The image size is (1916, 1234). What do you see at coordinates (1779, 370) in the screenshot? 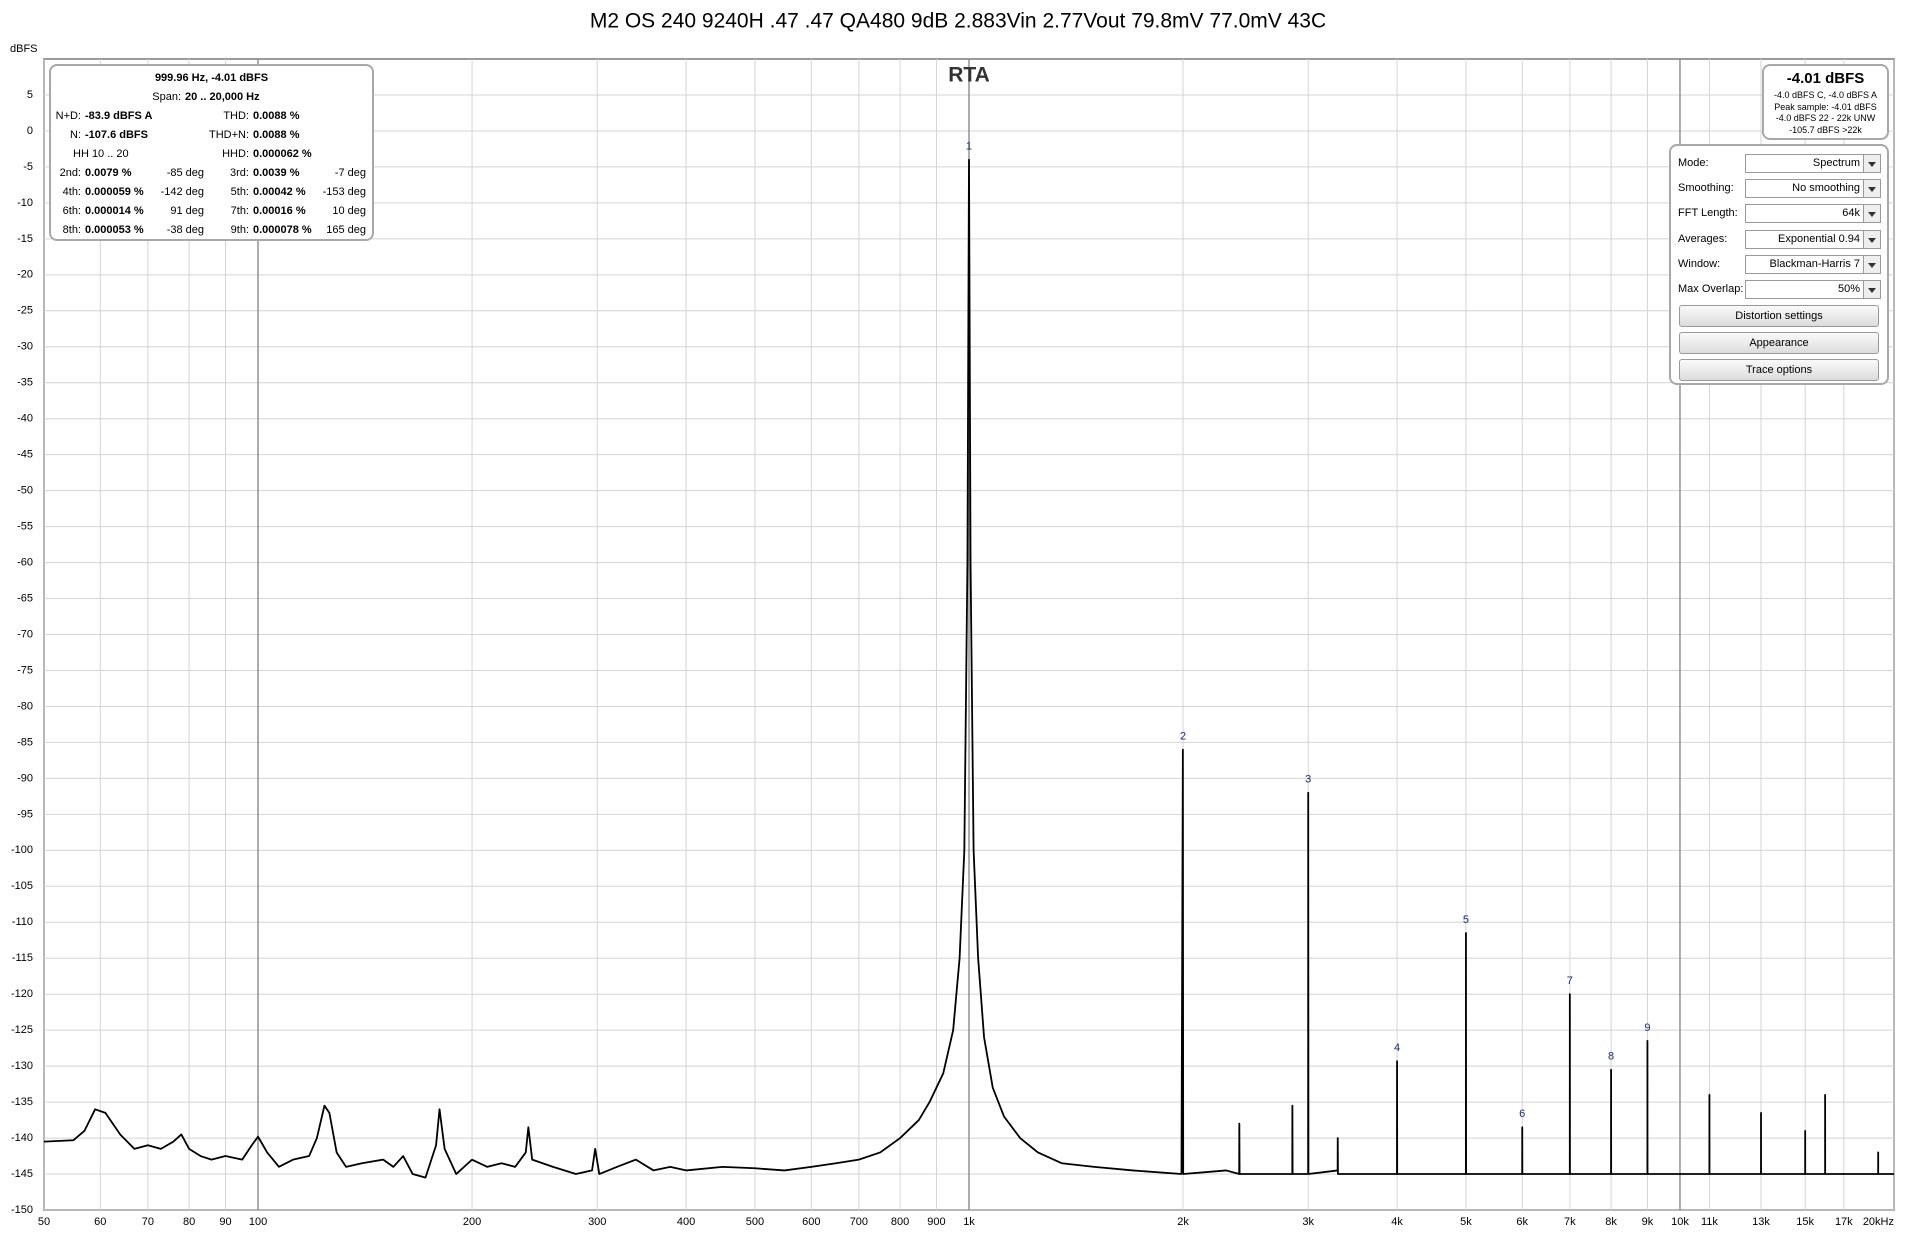
I see `panel-button: Trace options` at bounding box center [1779, 370].